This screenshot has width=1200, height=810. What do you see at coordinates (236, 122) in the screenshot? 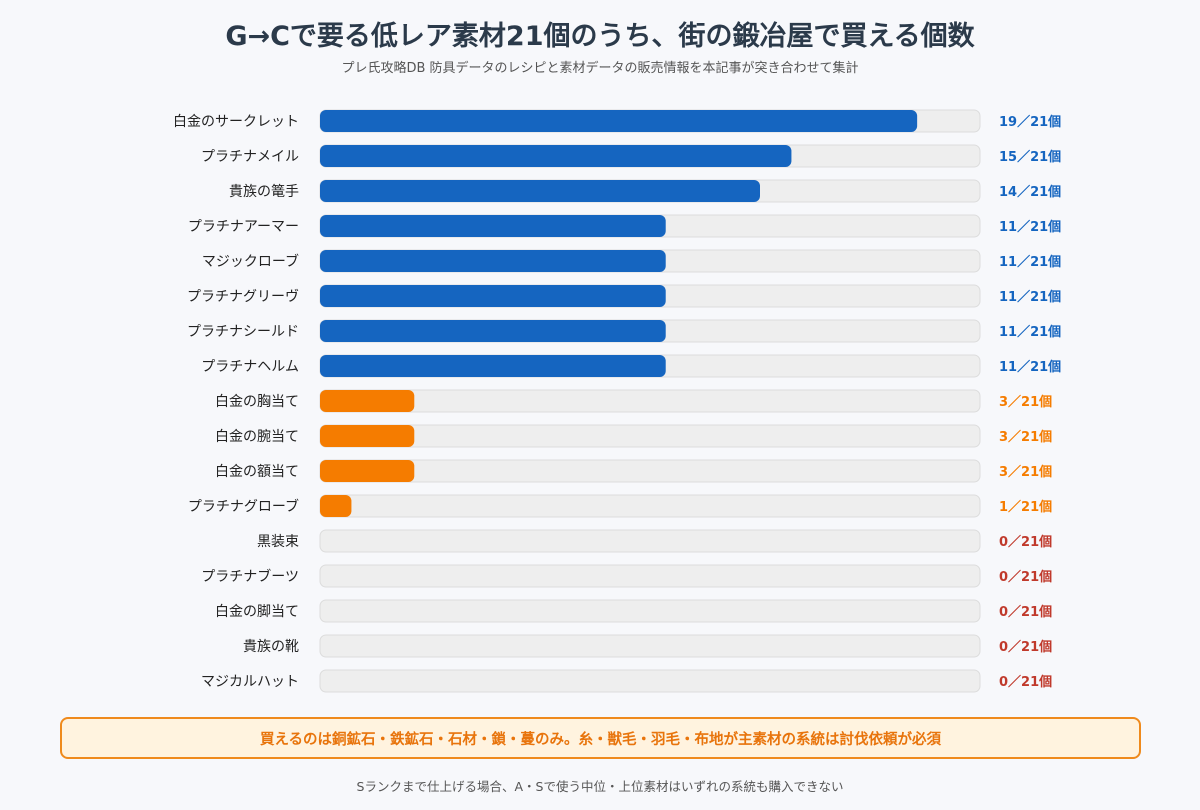
I see `category-label: 白金のサークレット` at bounding box center [236, 122].